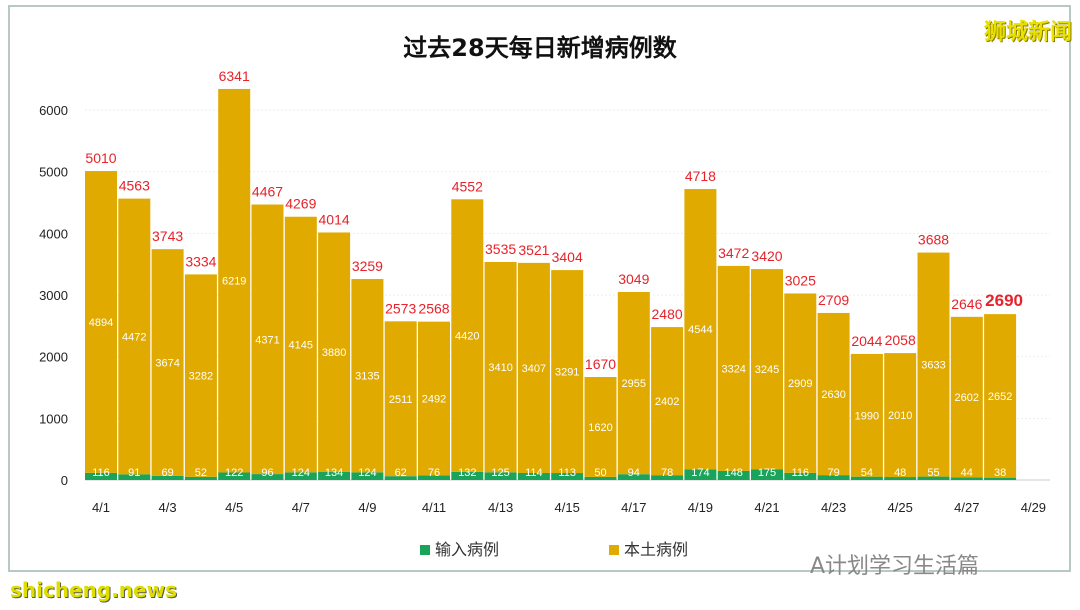 The image size is (1080, 610). I want to click on data-label-total: 2709, so click(833, 300).